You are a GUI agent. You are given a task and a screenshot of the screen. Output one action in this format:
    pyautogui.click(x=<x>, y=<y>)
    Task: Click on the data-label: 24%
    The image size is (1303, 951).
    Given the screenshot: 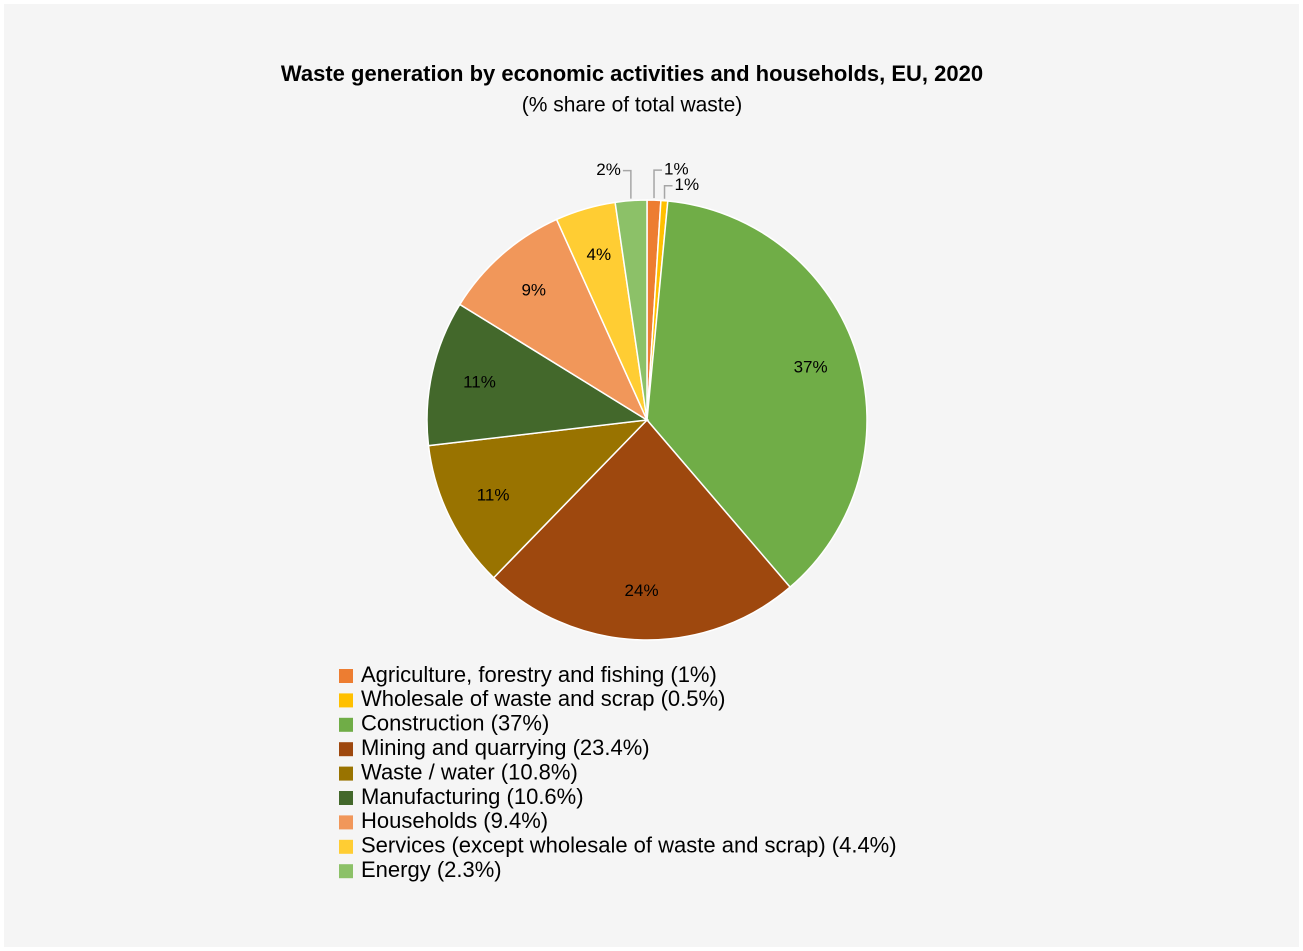 What is the action you would take?
    pyautogui.click(x=642, y=590)
    